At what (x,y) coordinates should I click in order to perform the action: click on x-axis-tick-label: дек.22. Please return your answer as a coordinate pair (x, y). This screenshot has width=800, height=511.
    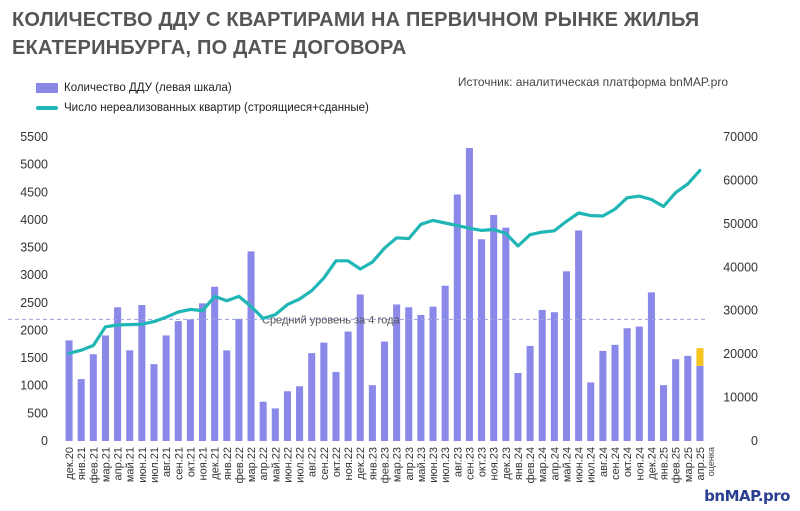
    Looking at the image, I should click on (361, 463).